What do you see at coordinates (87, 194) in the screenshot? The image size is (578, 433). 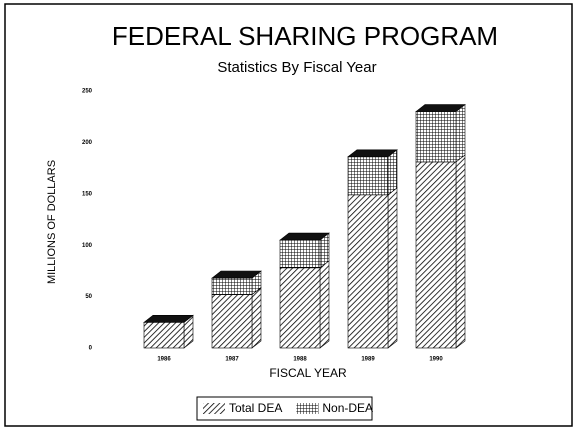 I see `y-tick-label: 150` at bounding box center [87, 194].